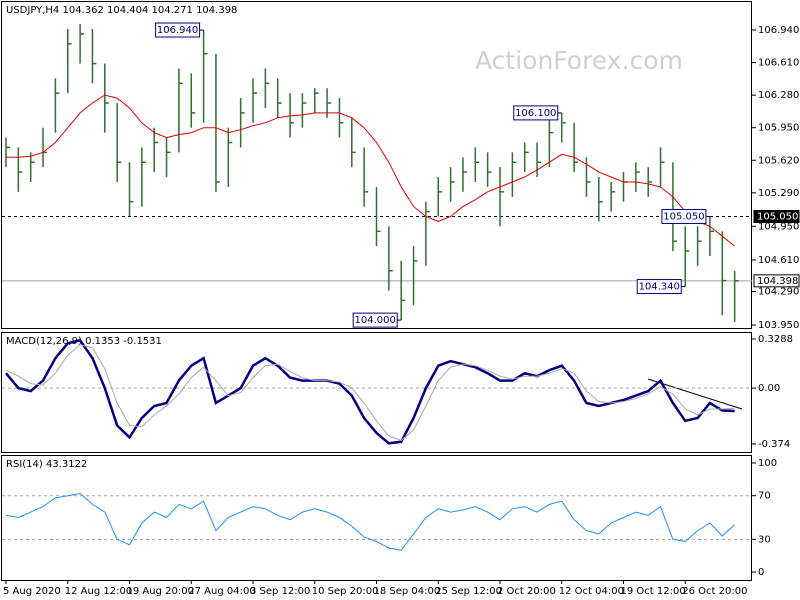 The image size is (800, 600). Describe the element at coordinates (778, 30) in the screenshot. I see `y-tick-label: 106.940` at that location.